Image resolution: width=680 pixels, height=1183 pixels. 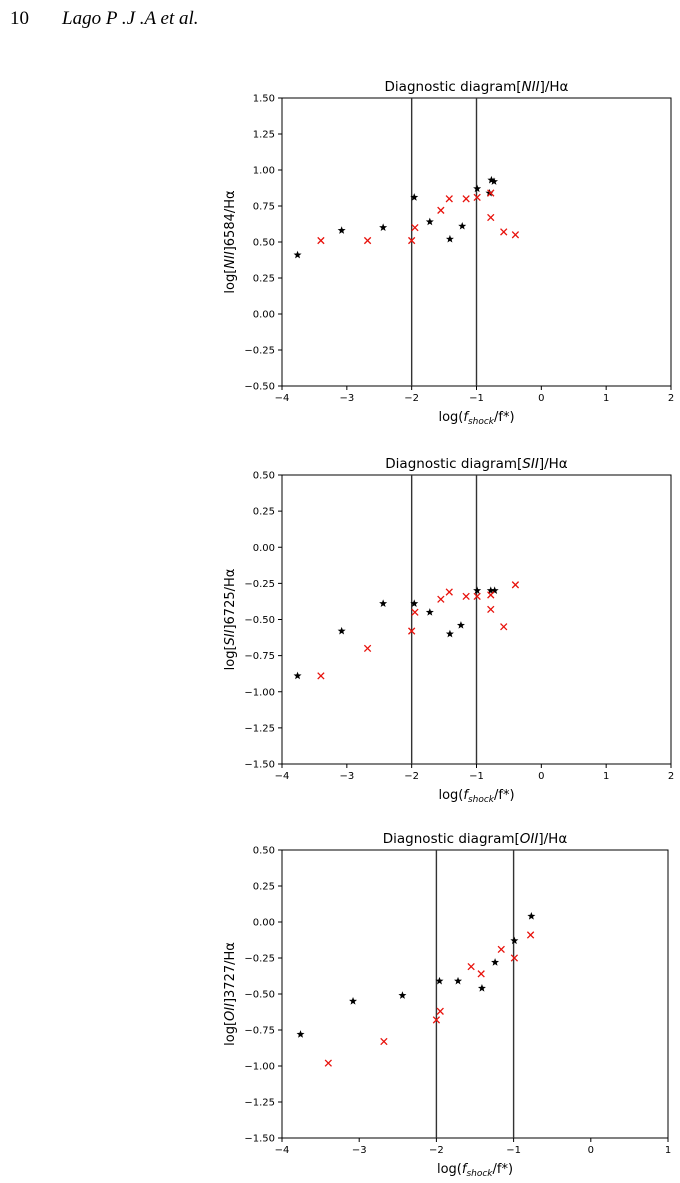 What do you see at coordinates (476, 796) in the screenshot?
I see `sii-x-axis-label: log(fshock/f*)` at bounding box center [476, 796].